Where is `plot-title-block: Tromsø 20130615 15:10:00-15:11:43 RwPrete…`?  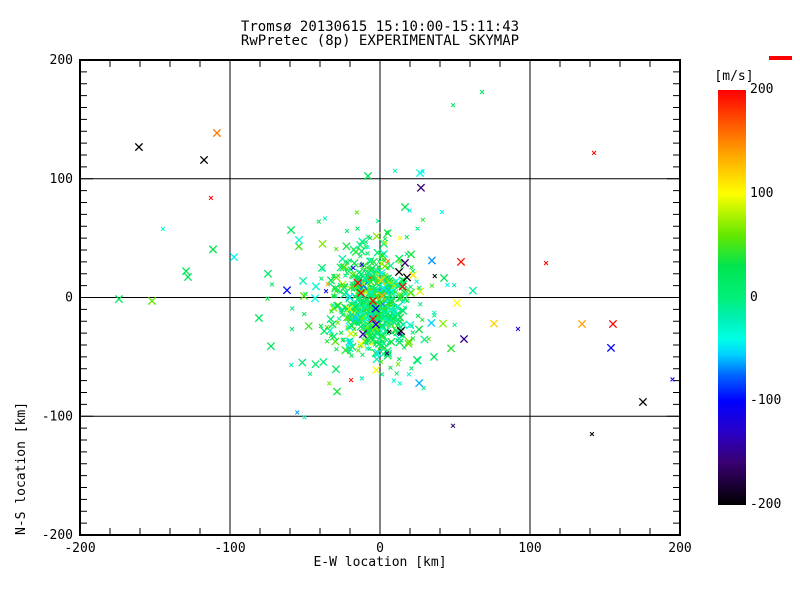
plot-title-block: Tromsø 20130615 15:10:00-15:11:43 RwPrete… is located at coordinates (380, 34).